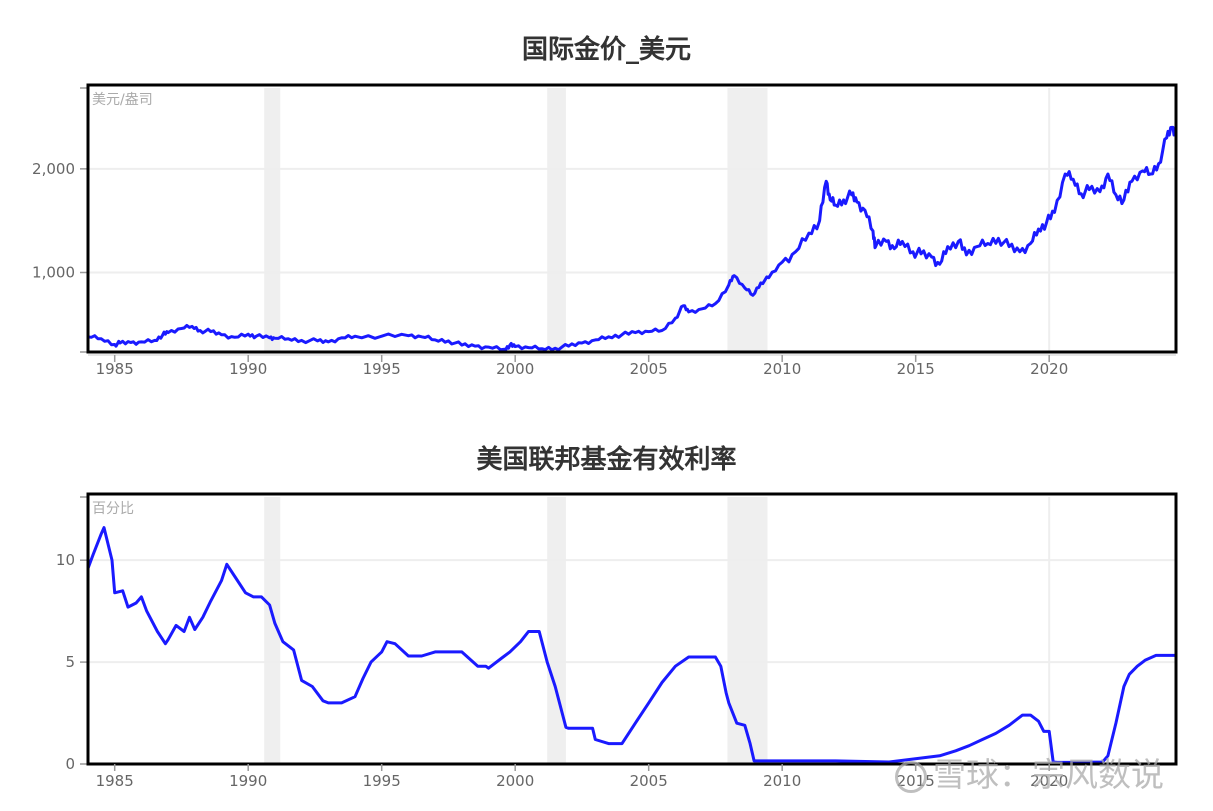 The width and height of the screenshot is (1213, 811). I want to click on fed-funds-chart-title: 美国联邦基金有效利率, so click(606, 460).